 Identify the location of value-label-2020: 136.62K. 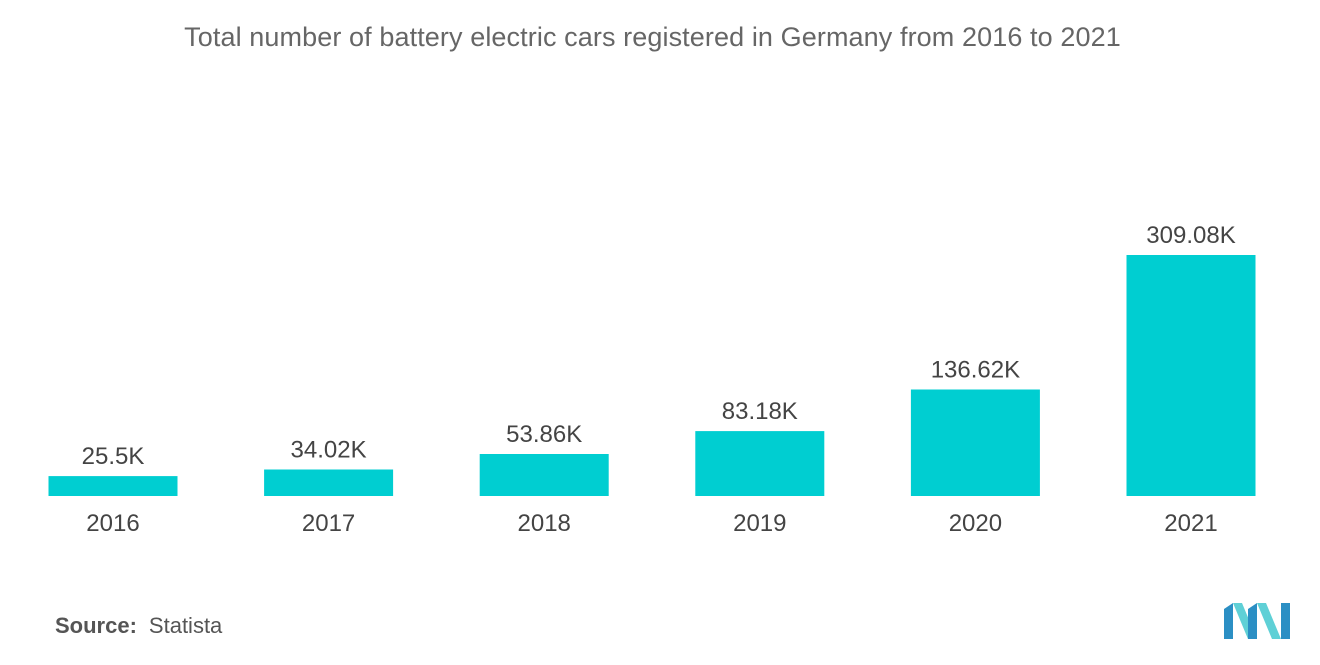
(975, 370).